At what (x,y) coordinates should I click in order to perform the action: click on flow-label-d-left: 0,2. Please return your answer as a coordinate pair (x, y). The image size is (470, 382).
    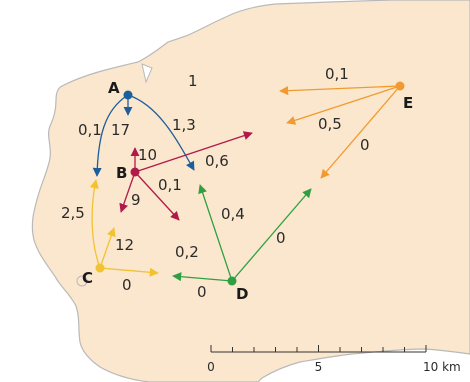
    Looking at the image, I should click on (187, 252).